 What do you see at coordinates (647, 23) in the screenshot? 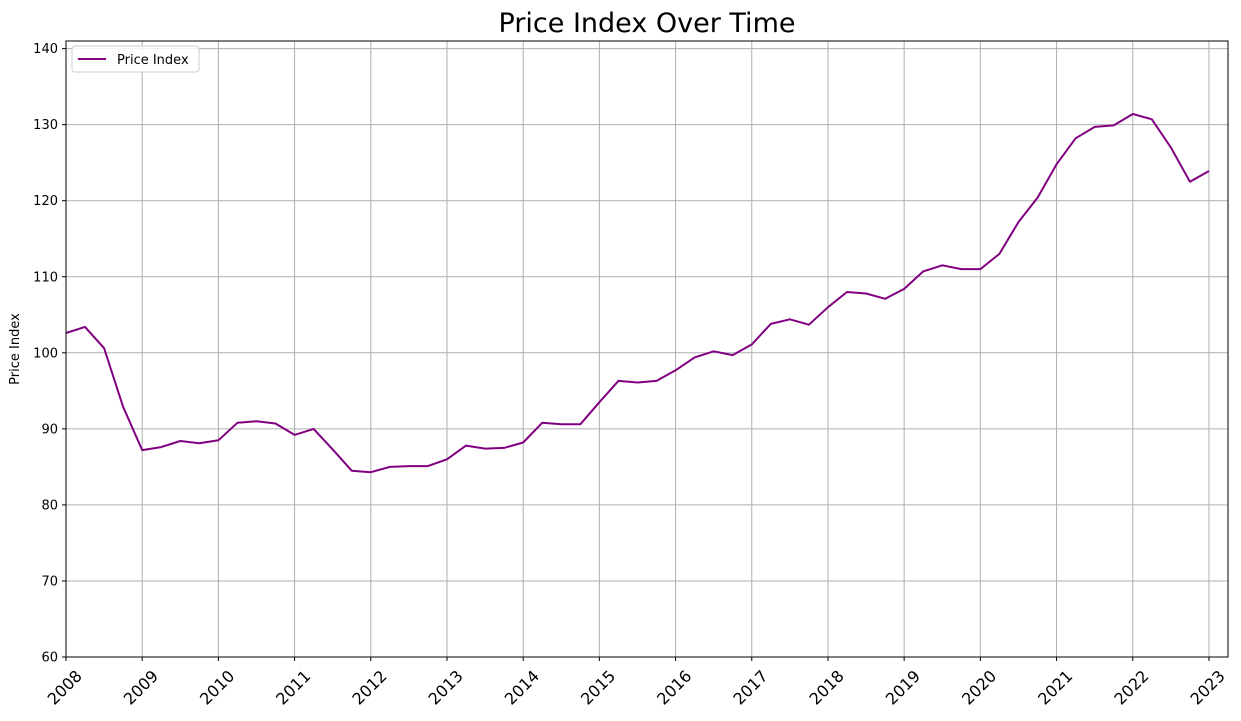
I see `chart-title: Price Index Over Time` at bounding box center [647, 23].